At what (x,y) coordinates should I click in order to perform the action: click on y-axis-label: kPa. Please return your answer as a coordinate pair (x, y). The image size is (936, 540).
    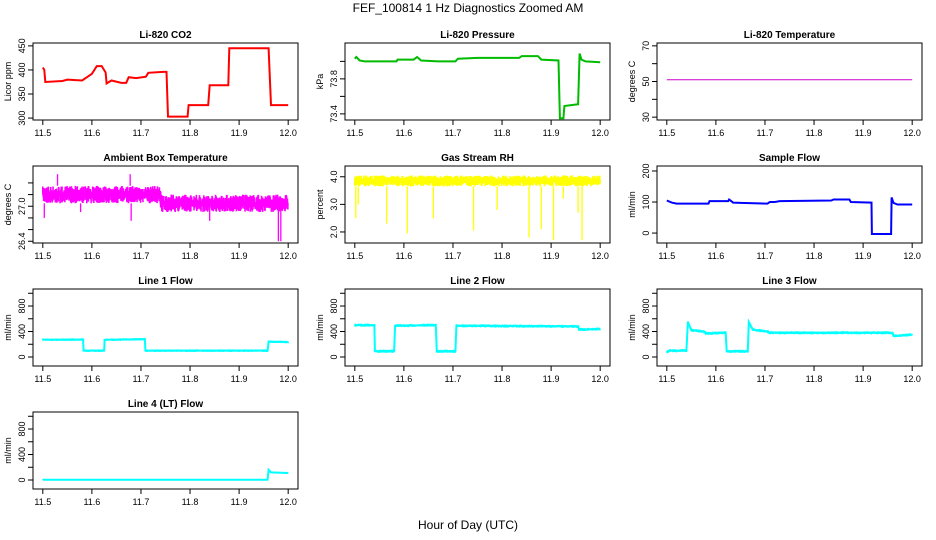
    Looking at the image, I should click on (320, 82).